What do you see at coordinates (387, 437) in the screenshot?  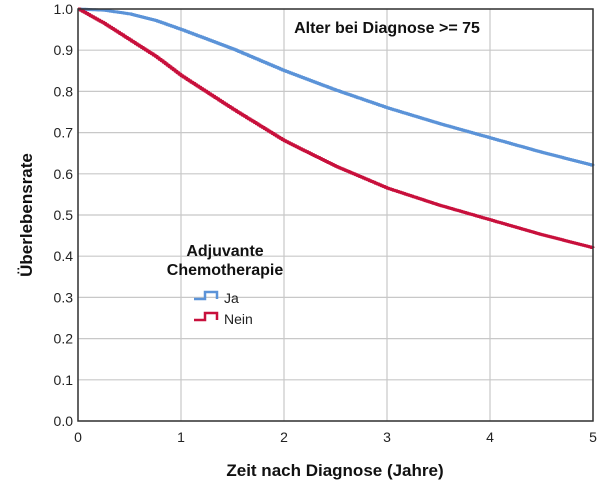 I see `x-tick-label: 3` at bounding box center [387, 437].